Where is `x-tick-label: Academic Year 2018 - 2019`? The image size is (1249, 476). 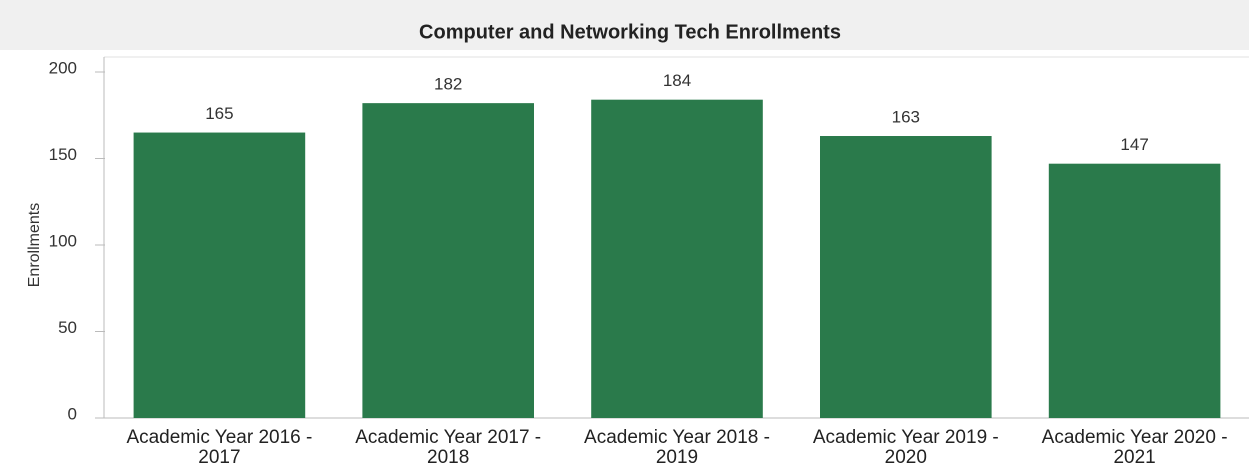
x-tick-label: Academic Year 2018 - 2019 is located at coordinates (677, 447).